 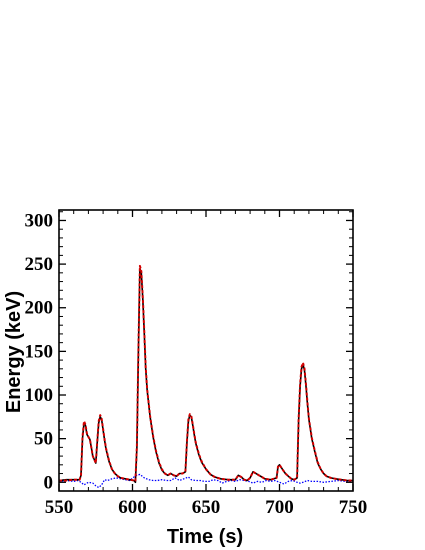 I want to click on y-tick-label: 50, so click(x=43, y=439).